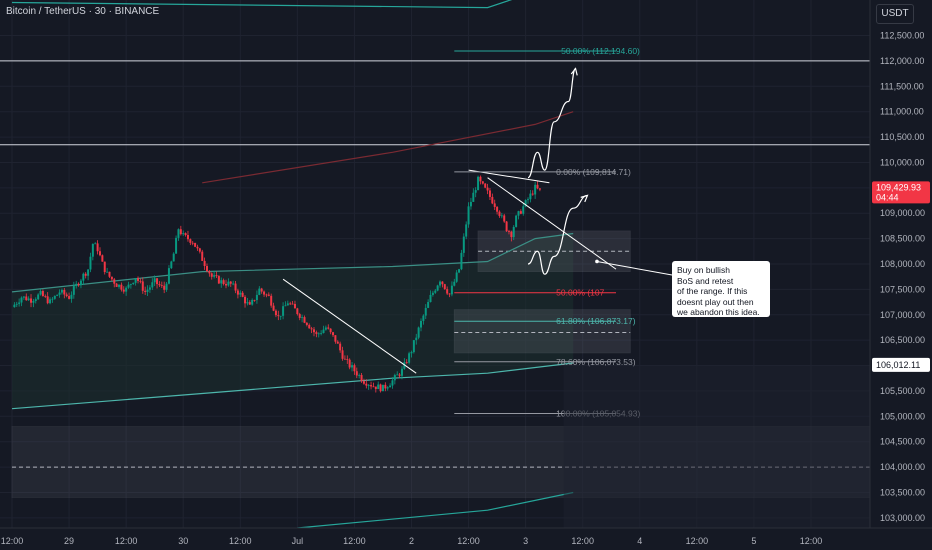 This screenshot has width=932, height=550. Describe the element at coordinates (902, 213) in the screenshot. I see `price-tick-label: 109,000.00` at that location.